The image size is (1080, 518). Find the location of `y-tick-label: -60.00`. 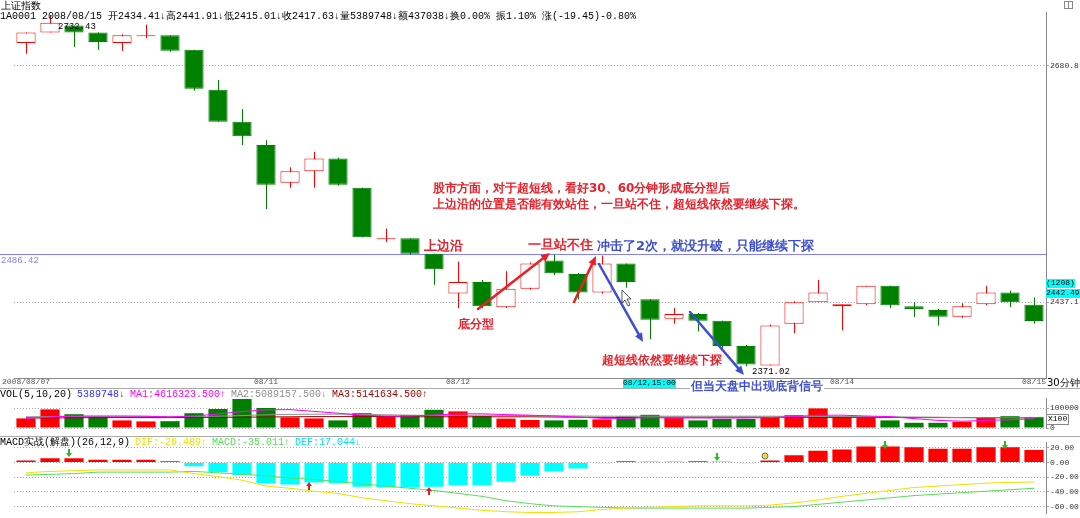

y-tick-label: -60.00 is located at coordinates (1064, 506).